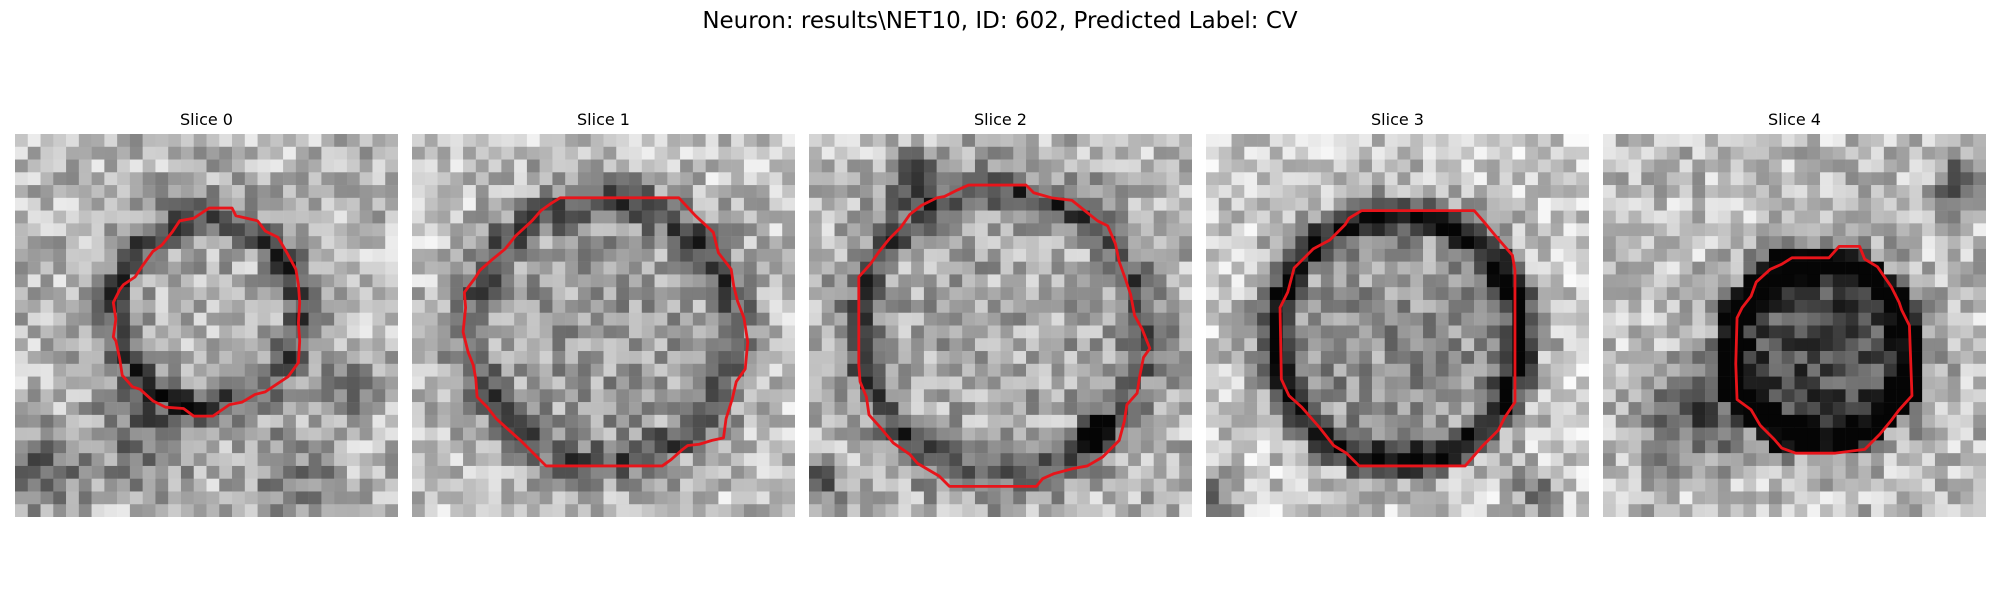  I want to click on slice-title: Slice 1, so click(603, 119).